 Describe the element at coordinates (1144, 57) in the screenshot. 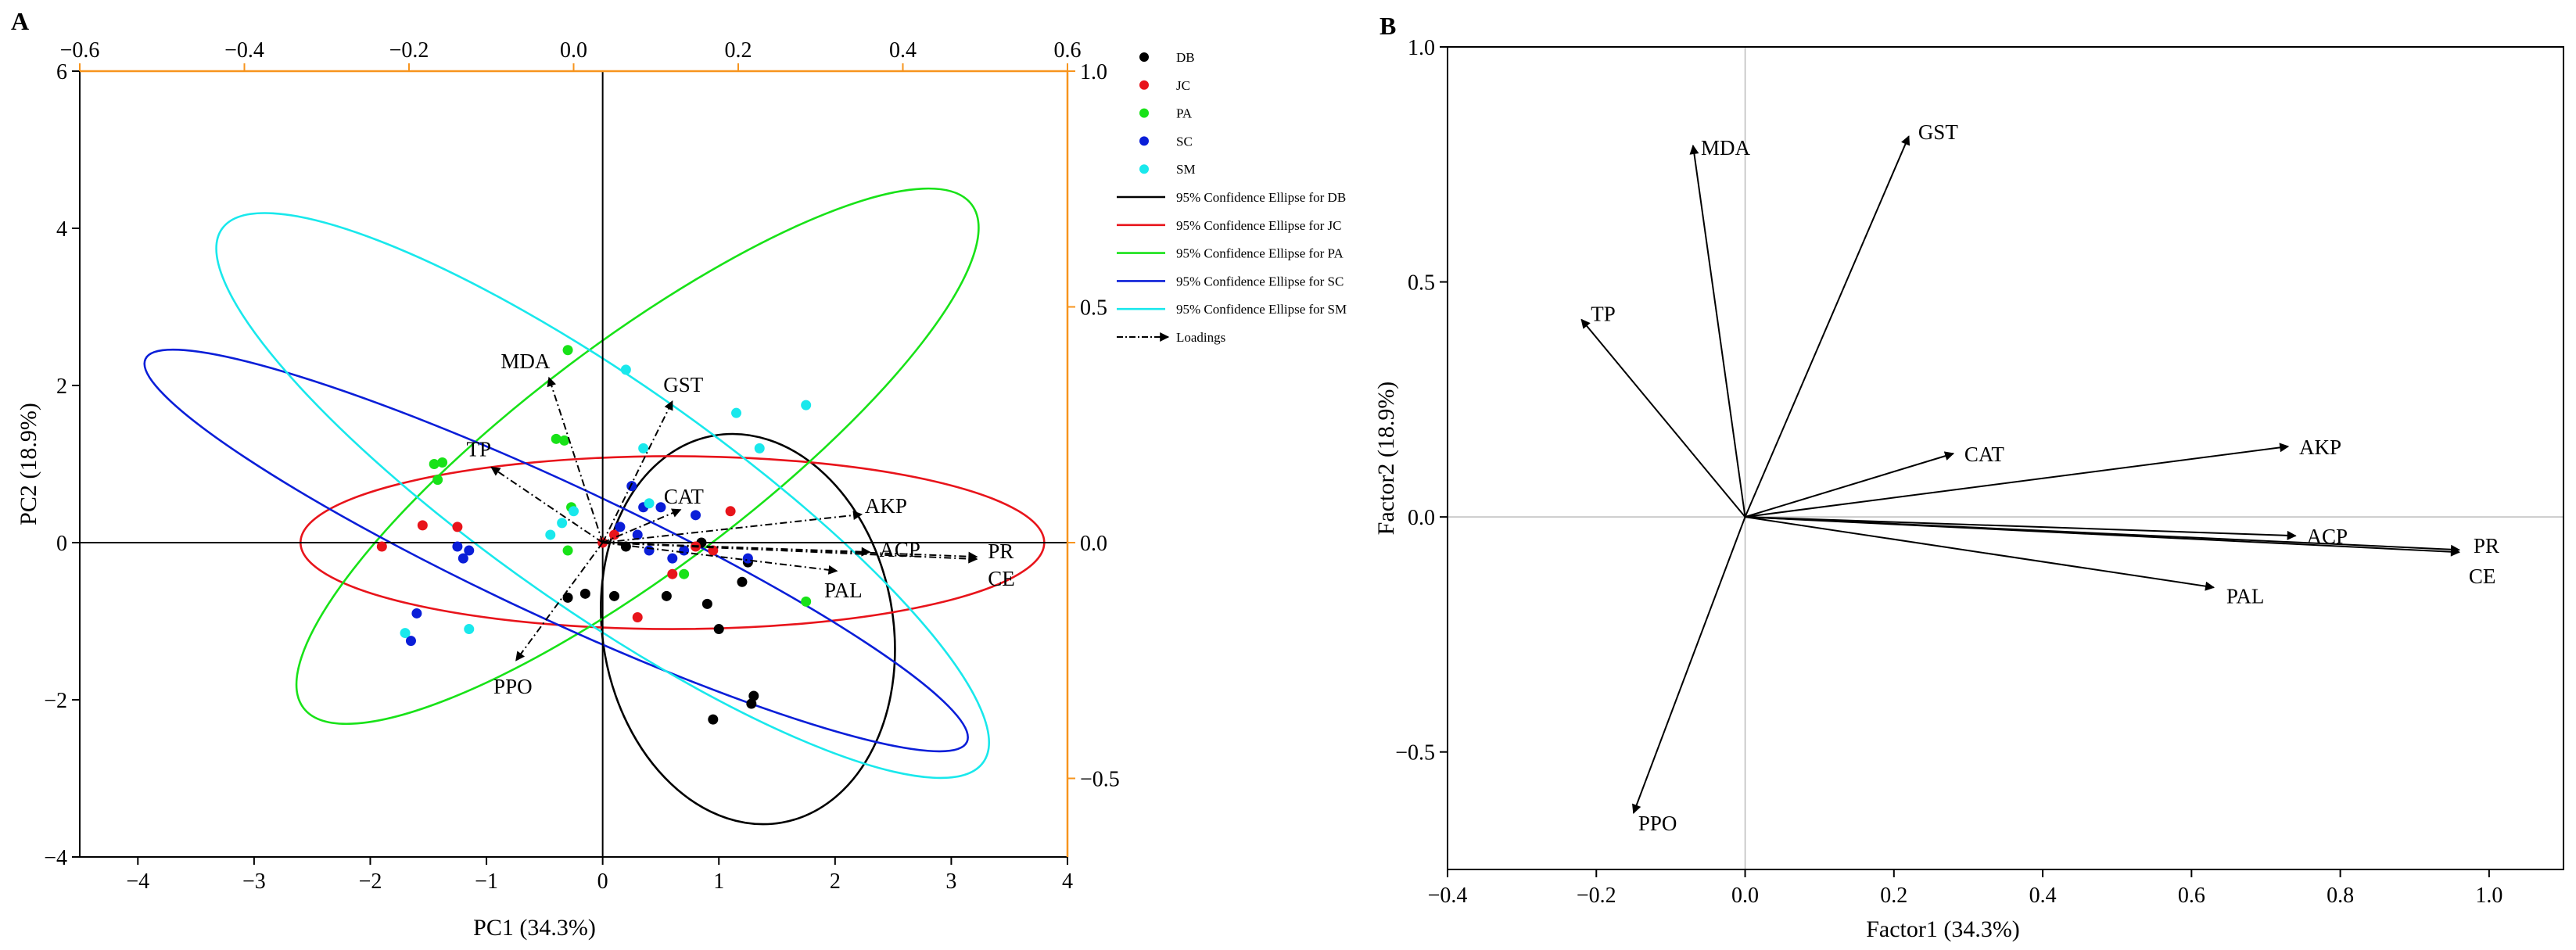

I see `legend-marker-db` at that location.